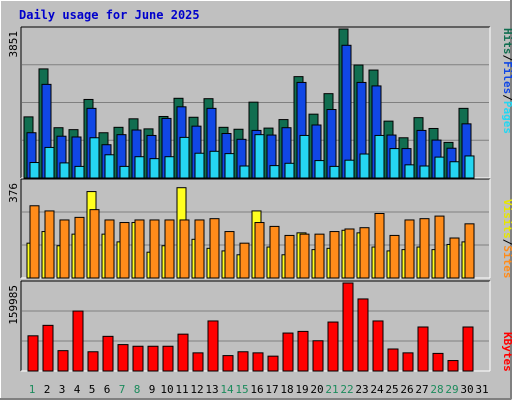 Image resolution: width=512 pixels, height=400 pixels. I want to click on x-tick-label: 21, so click(331, 389).